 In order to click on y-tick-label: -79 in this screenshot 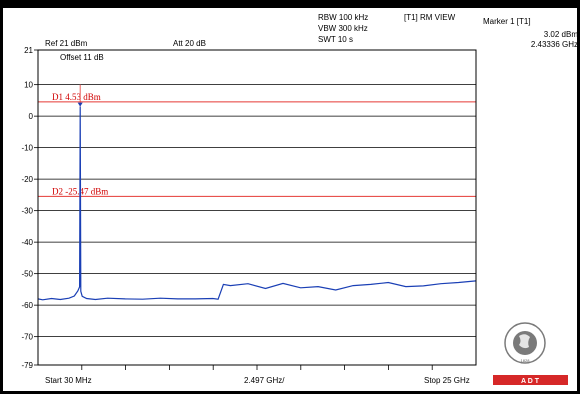, I will do `click(27, 365)`.